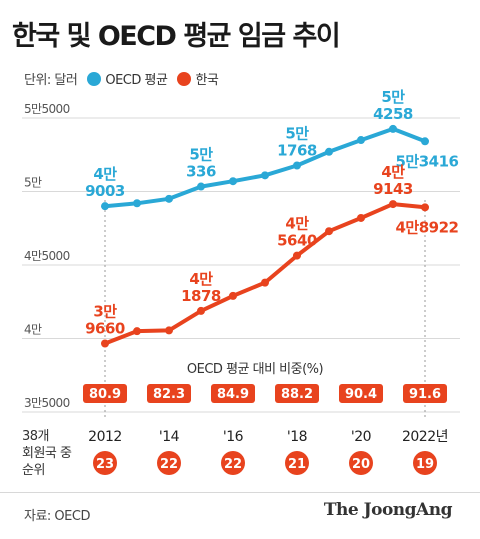 Image resolution: width=480 pixels, height=539 pixels. Describe the element at coordinates (427, 227) in the screenshot. I see `data-label: 4만8922` at that location.